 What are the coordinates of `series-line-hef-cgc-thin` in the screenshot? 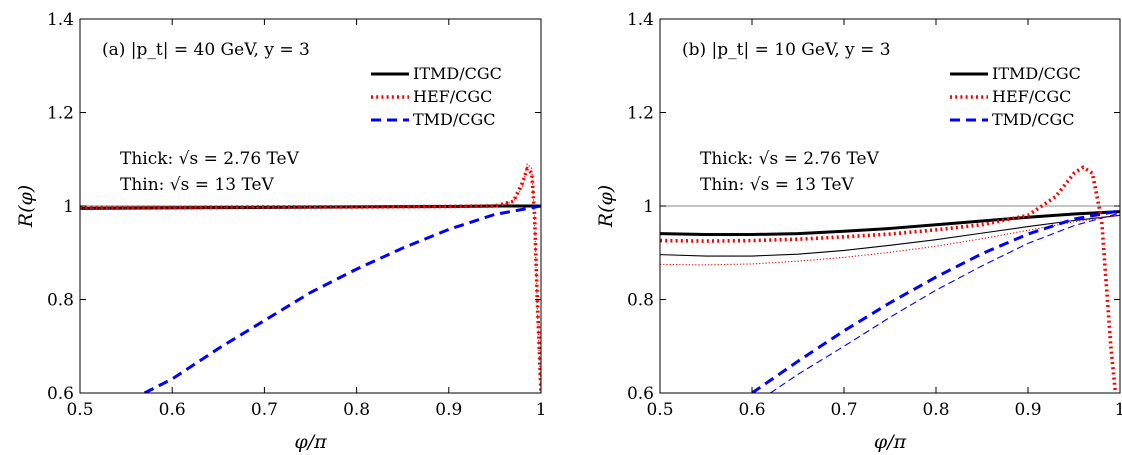 It's located at (890, 240).